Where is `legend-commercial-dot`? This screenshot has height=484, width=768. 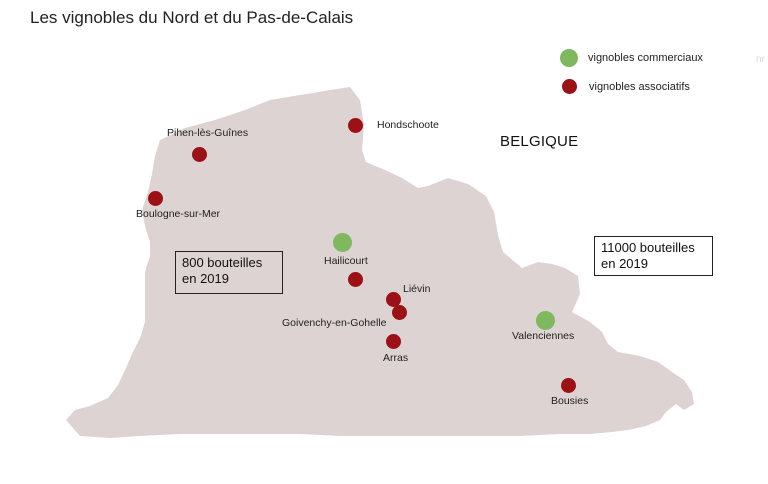
legend-commercial-dot is located at coordinates (569, 58).